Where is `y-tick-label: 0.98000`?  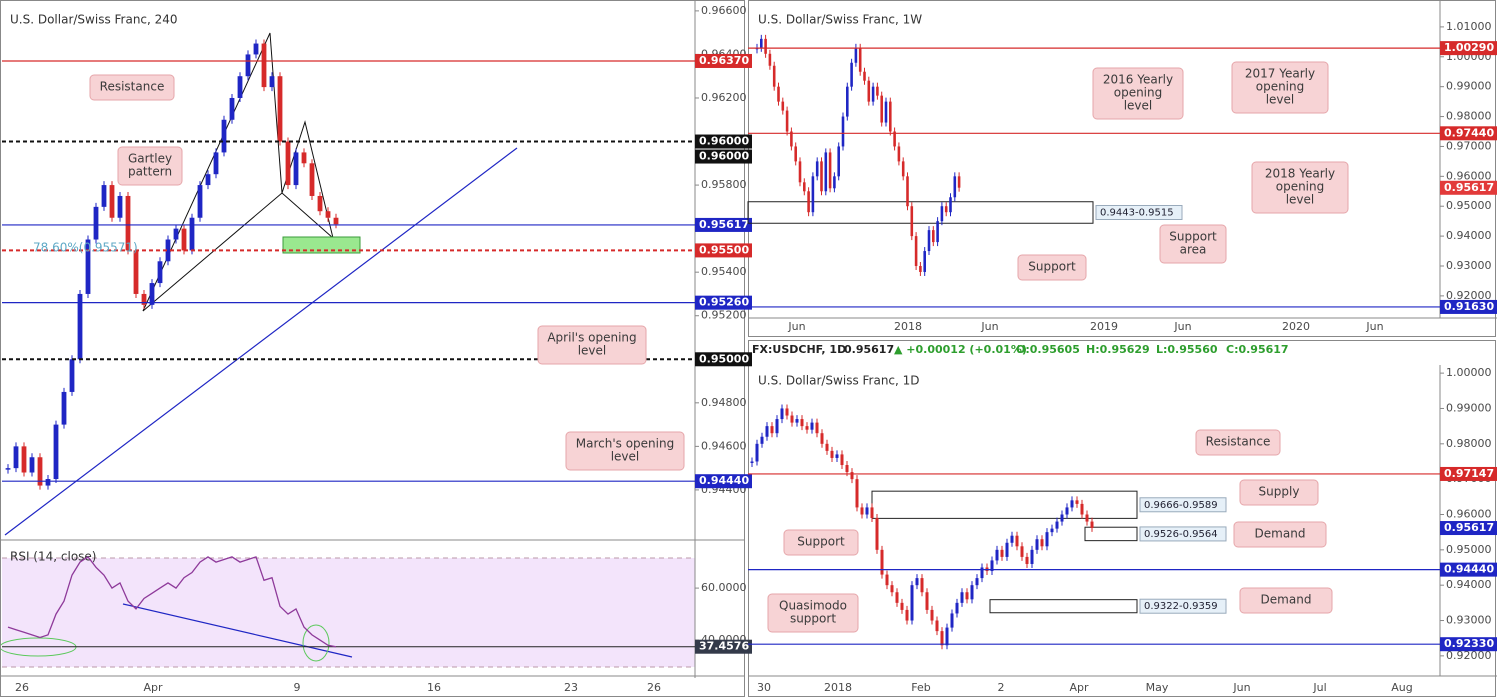
y-tick-label: 0.98000 is located at coordinates (1469, 116).